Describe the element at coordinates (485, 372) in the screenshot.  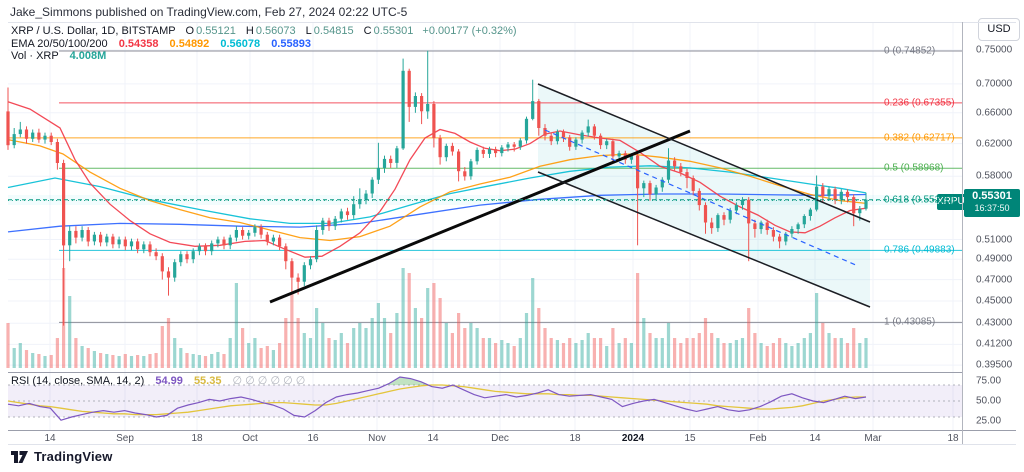
I see `pane-separator` at that location.